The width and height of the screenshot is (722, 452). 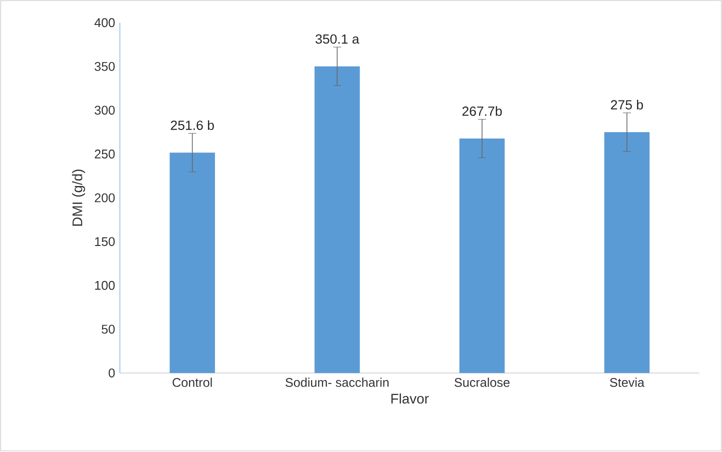 I want to click on y-tick-label: 150, so click(x=105, y=241).